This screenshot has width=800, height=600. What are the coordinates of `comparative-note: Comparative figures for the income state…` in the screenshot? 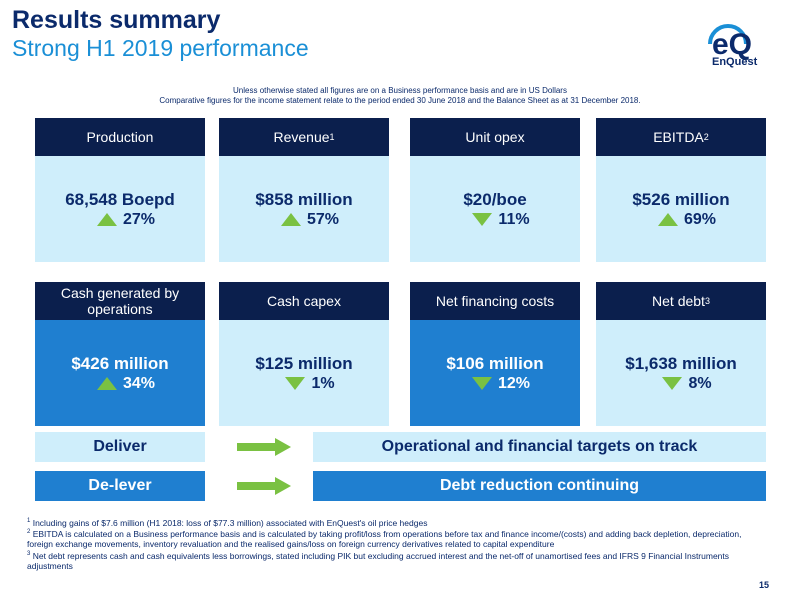 It's located at (400, 100).